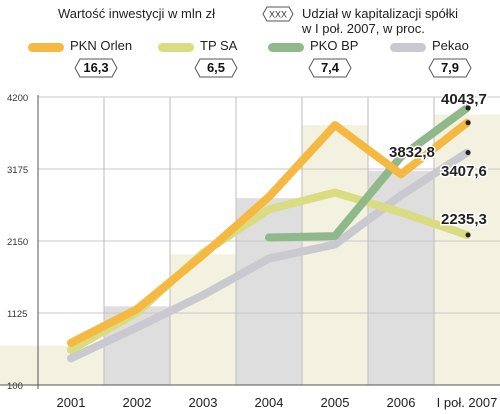 The height and width of the screenshot is (414, 500). I want to click on end-value-label-1: 3832,8, so click(412, 152).